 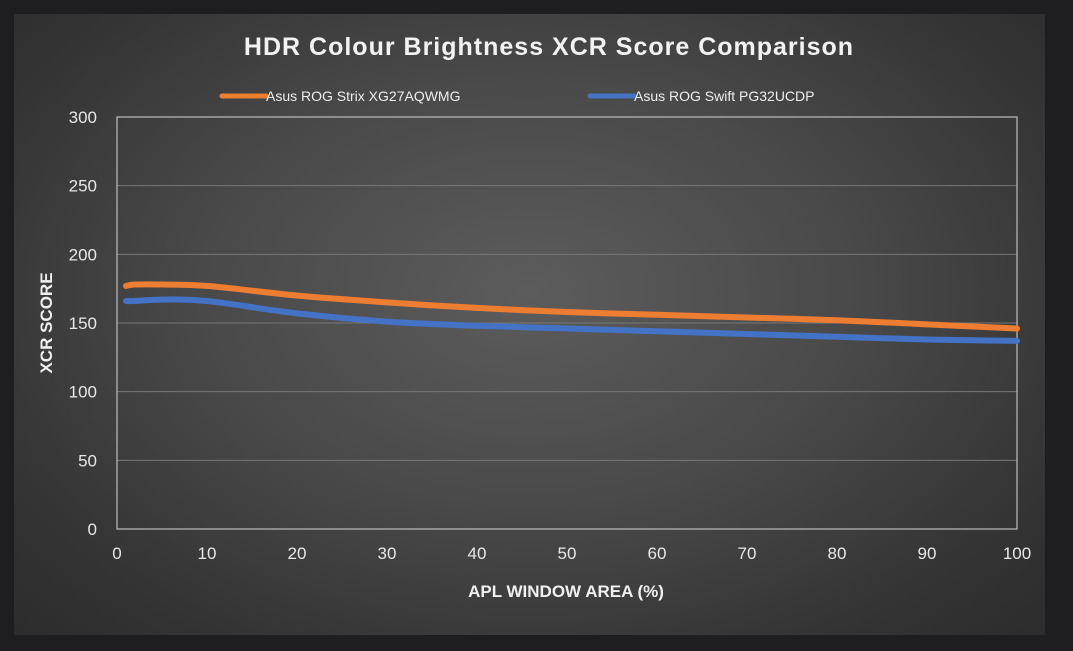 I want to click on series-lines, so click(x=571, y=312).